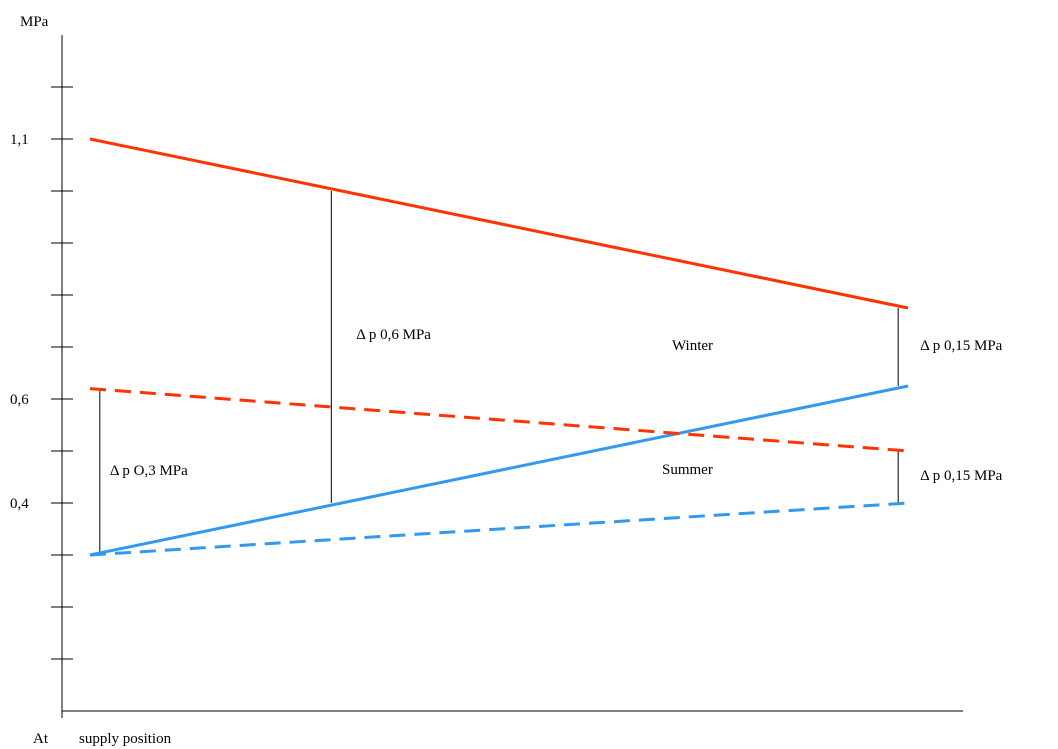  What do you see at coordinates (34, 22) in the screenshot?
I see `y-axis-label: MPa` at bounding box center [34, 22].